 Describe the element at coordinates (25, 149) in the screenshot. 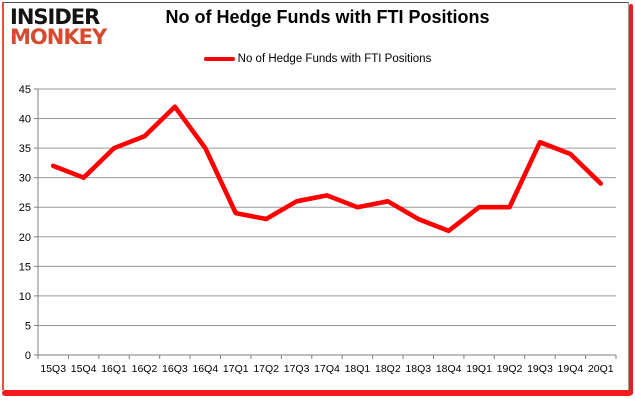

I see `y-axis-tick-label: 35` at that location.